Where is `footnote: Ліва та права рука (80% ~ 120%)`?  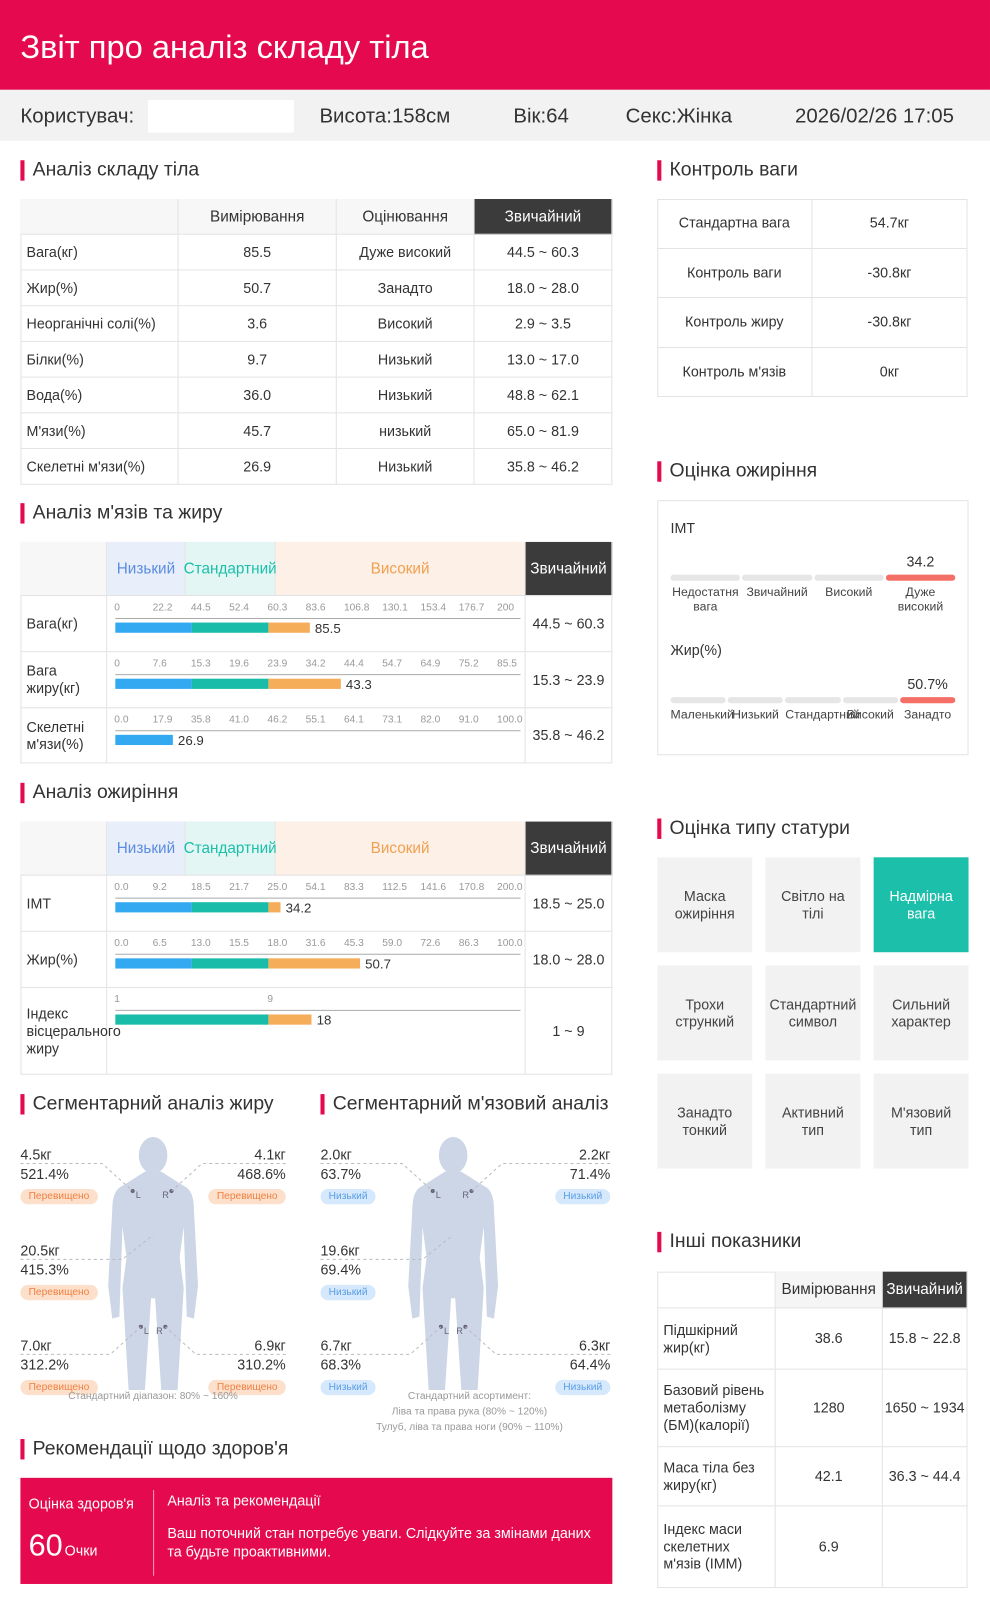
footnote: Ліва та права рука (80% ~ 120%) is located at coordinates (469, 1412).